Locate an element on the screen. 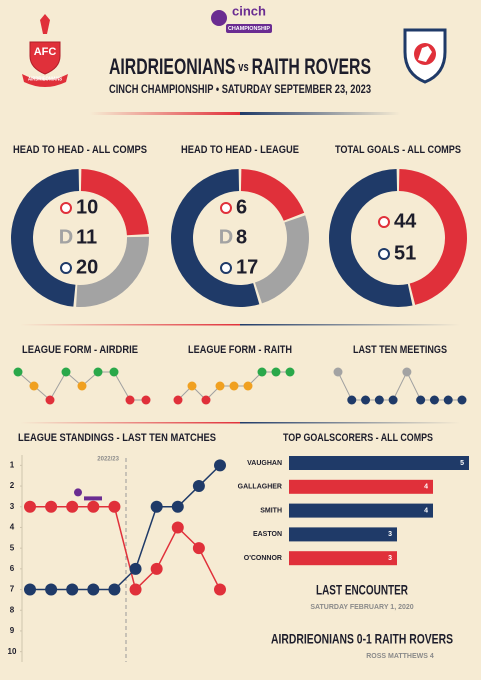 The width and height of the screenshot is (481, 680). bar-category: SMITH is located at coordinates (271, 510).